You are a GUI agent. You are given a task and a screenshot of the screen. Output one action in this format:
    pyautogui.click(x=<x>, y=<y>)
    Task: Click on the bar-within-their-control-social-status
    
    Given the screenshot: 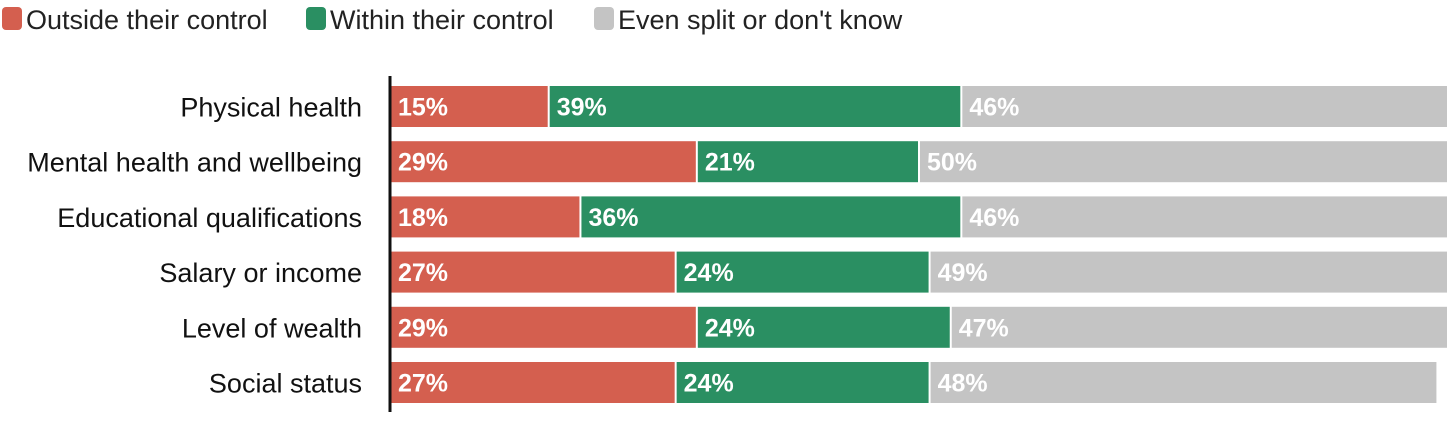 What is the action you would take?
    pyautogui.click(x=802, y=382)
    